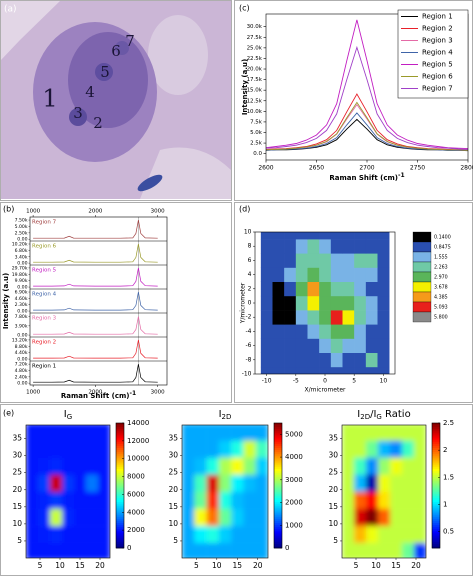 Image resolution: width=473 pixels, height=576 pixels. What do you see at coordinates (245, 87) in the screenshot?
I see `y-axis-label: Intensity (a.u)` at bounding box center [245, 87].